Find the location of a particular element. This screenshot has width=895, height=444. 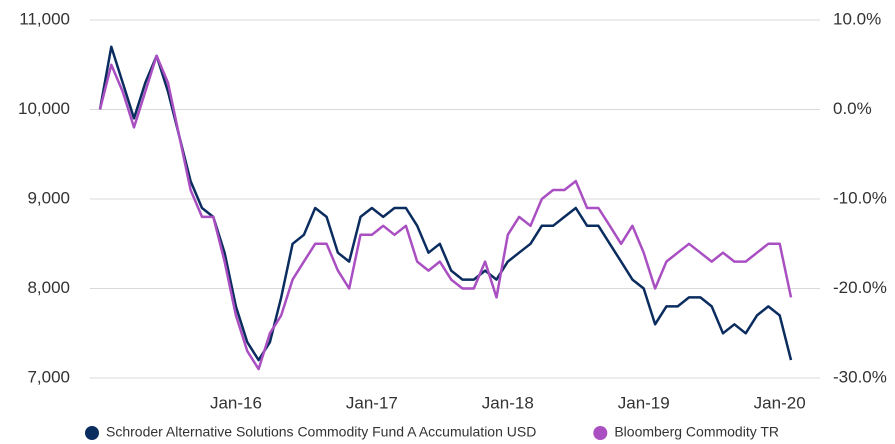

y-tick-label: 11,000 is located at coordinates (44, 18).